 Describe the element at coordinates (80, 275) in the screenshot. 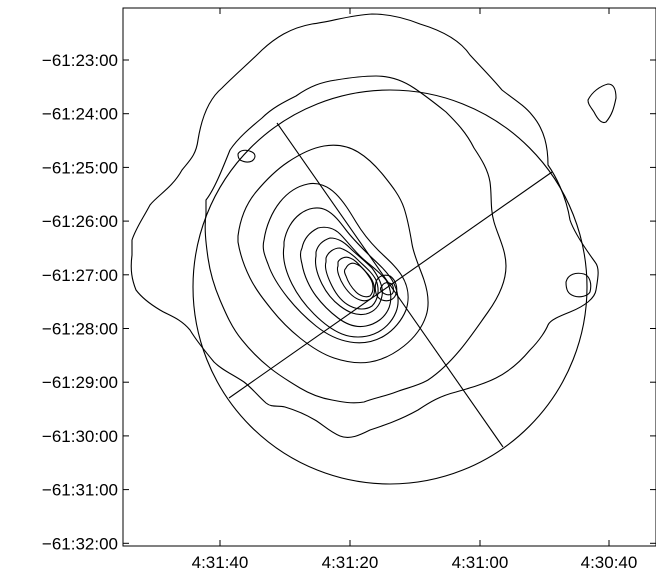

I see `y-tick-label: −61:27:00` at that location.